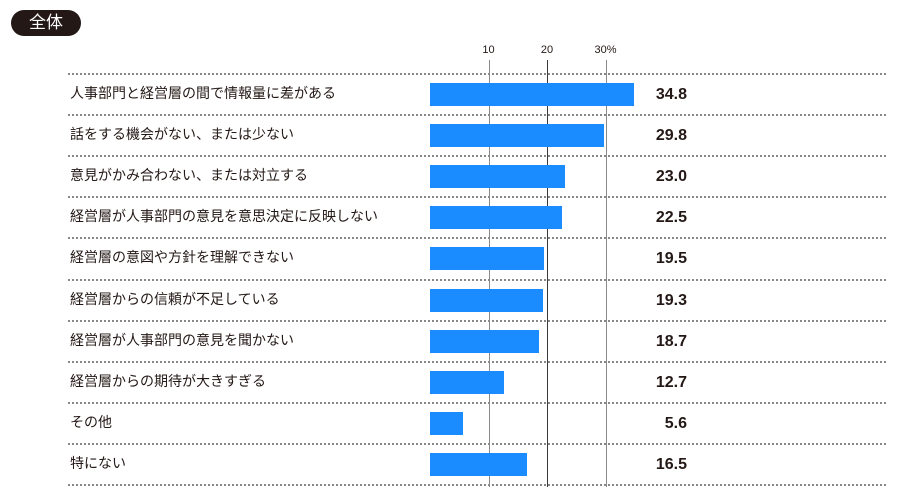  What do you see at coordinates (189, 176) in the screenshot?
I see `category-label: 意見がかみ合わない、または対立する` at bounding box center [189, 176].